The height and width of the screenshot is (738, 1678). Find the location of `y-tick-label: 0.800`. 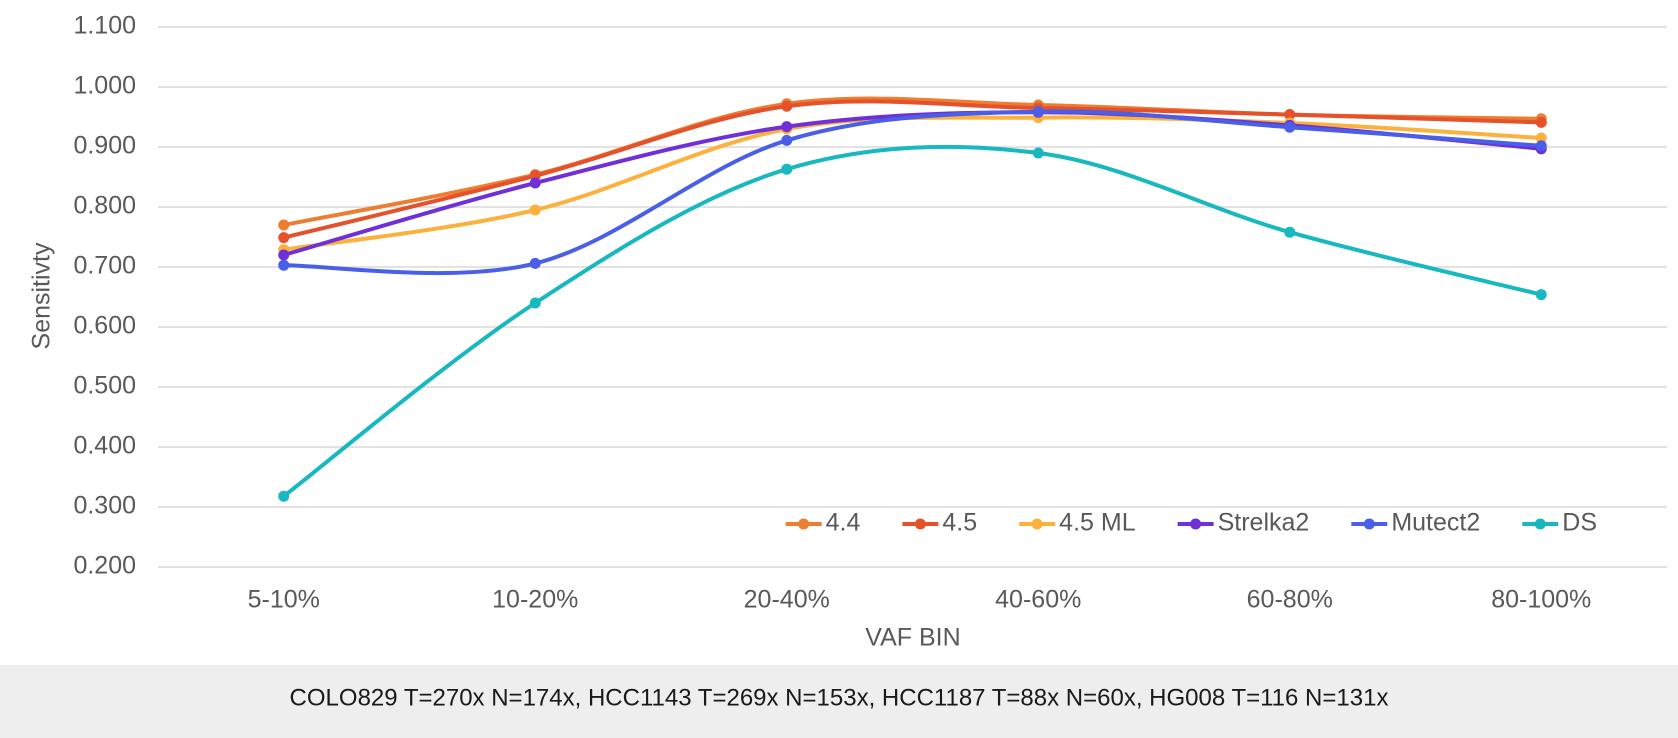

y-tick-label: 0.800 is located at coordinates (104, 206).